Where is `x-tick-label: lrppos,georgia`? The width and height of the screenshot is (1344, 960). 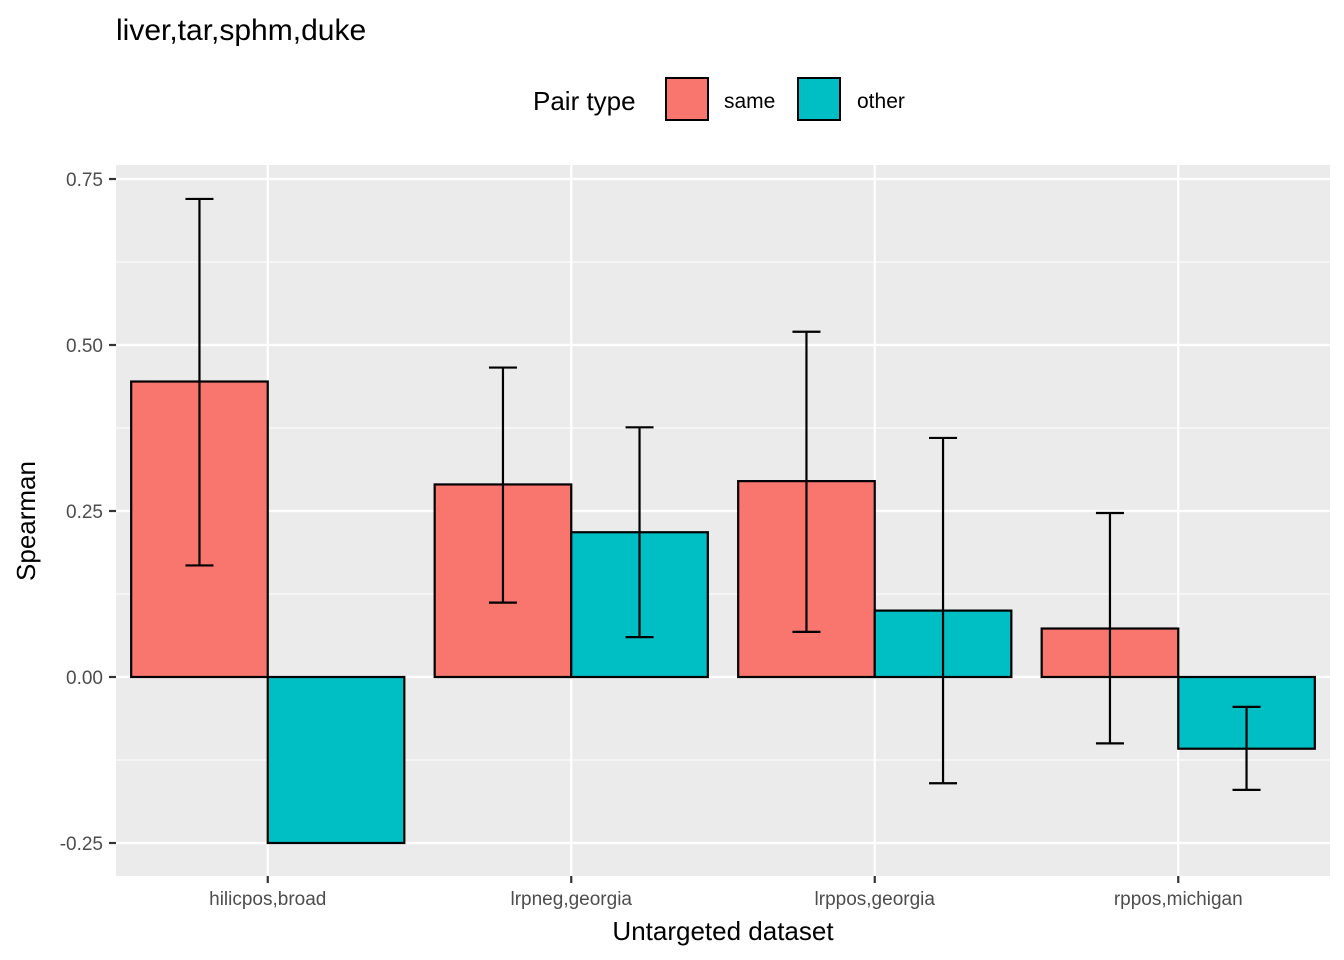
x-tick-label: lrppos,georgia is located at coordinates (875, 899).